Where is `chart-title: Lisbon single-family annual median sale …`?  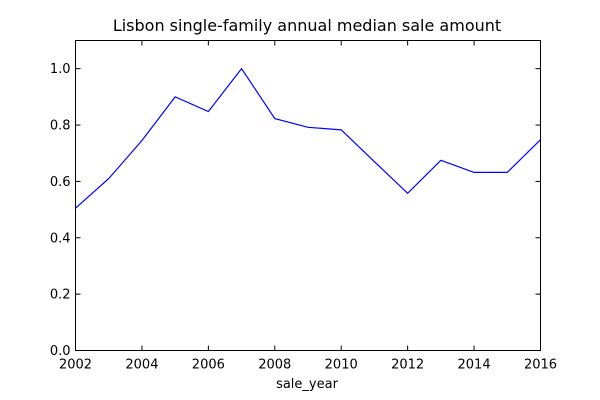
chart-title: Lisbon single-family annual median sale … is located at coordinates (307, 25).